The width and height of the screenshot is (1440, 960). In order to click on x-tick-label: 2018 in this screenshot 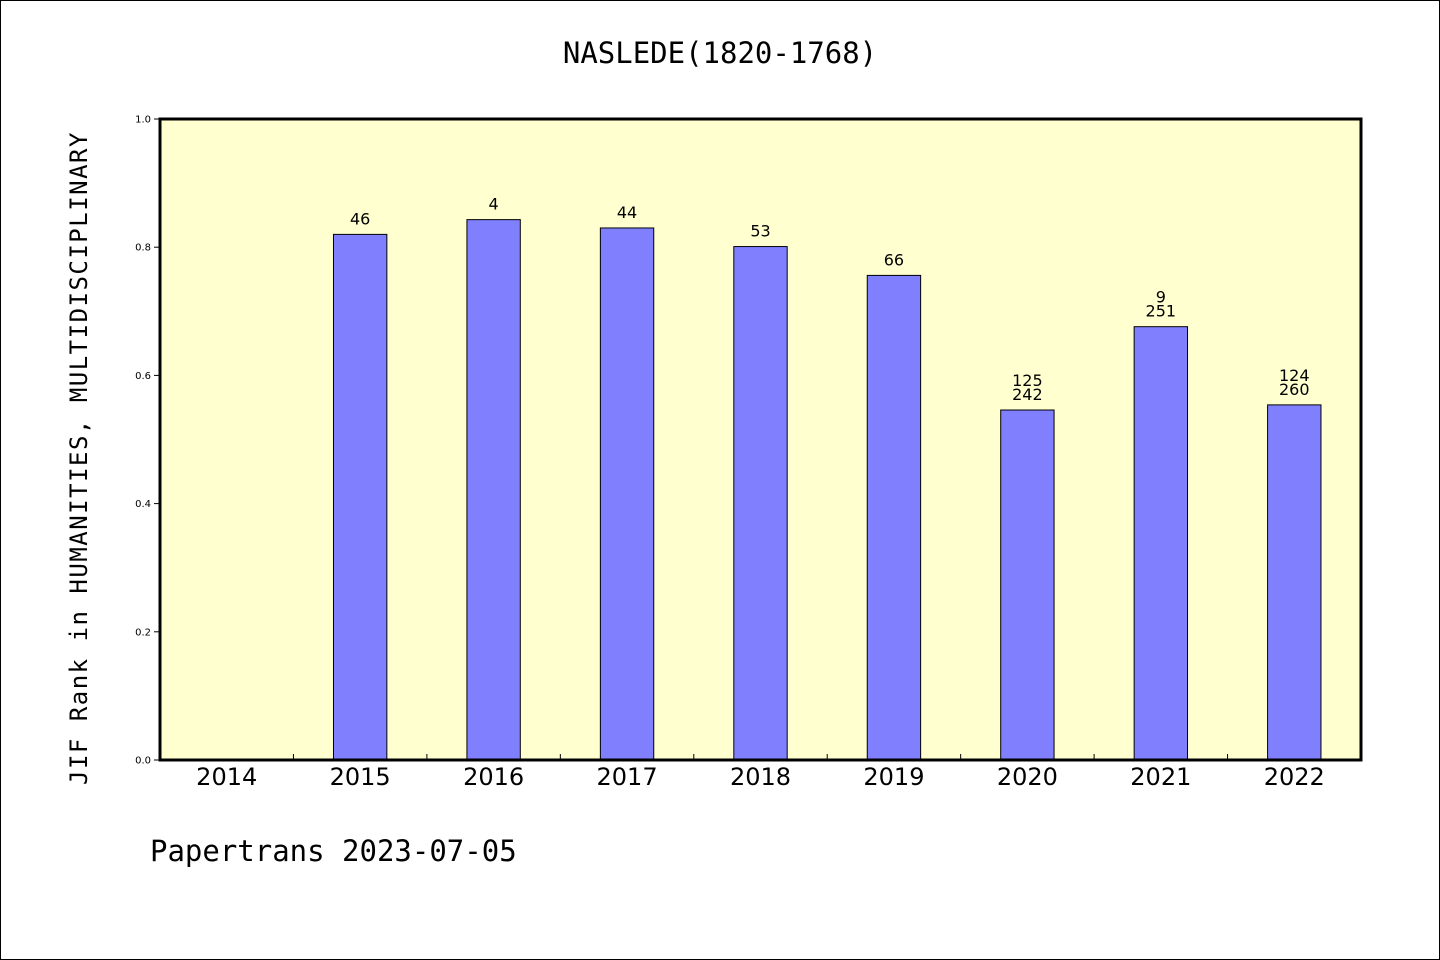, I will do `click(760, 777)`.